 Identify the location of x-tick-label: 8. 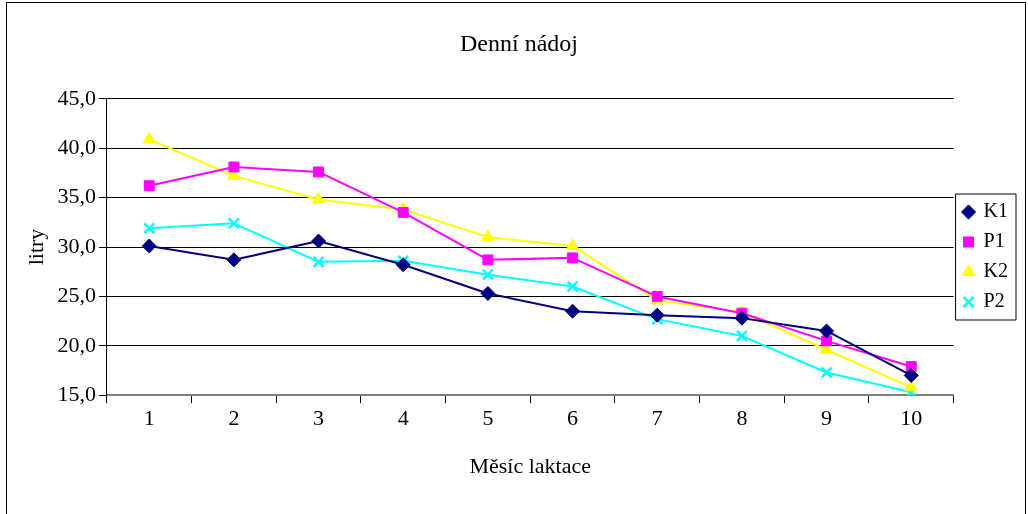
(742, 418).